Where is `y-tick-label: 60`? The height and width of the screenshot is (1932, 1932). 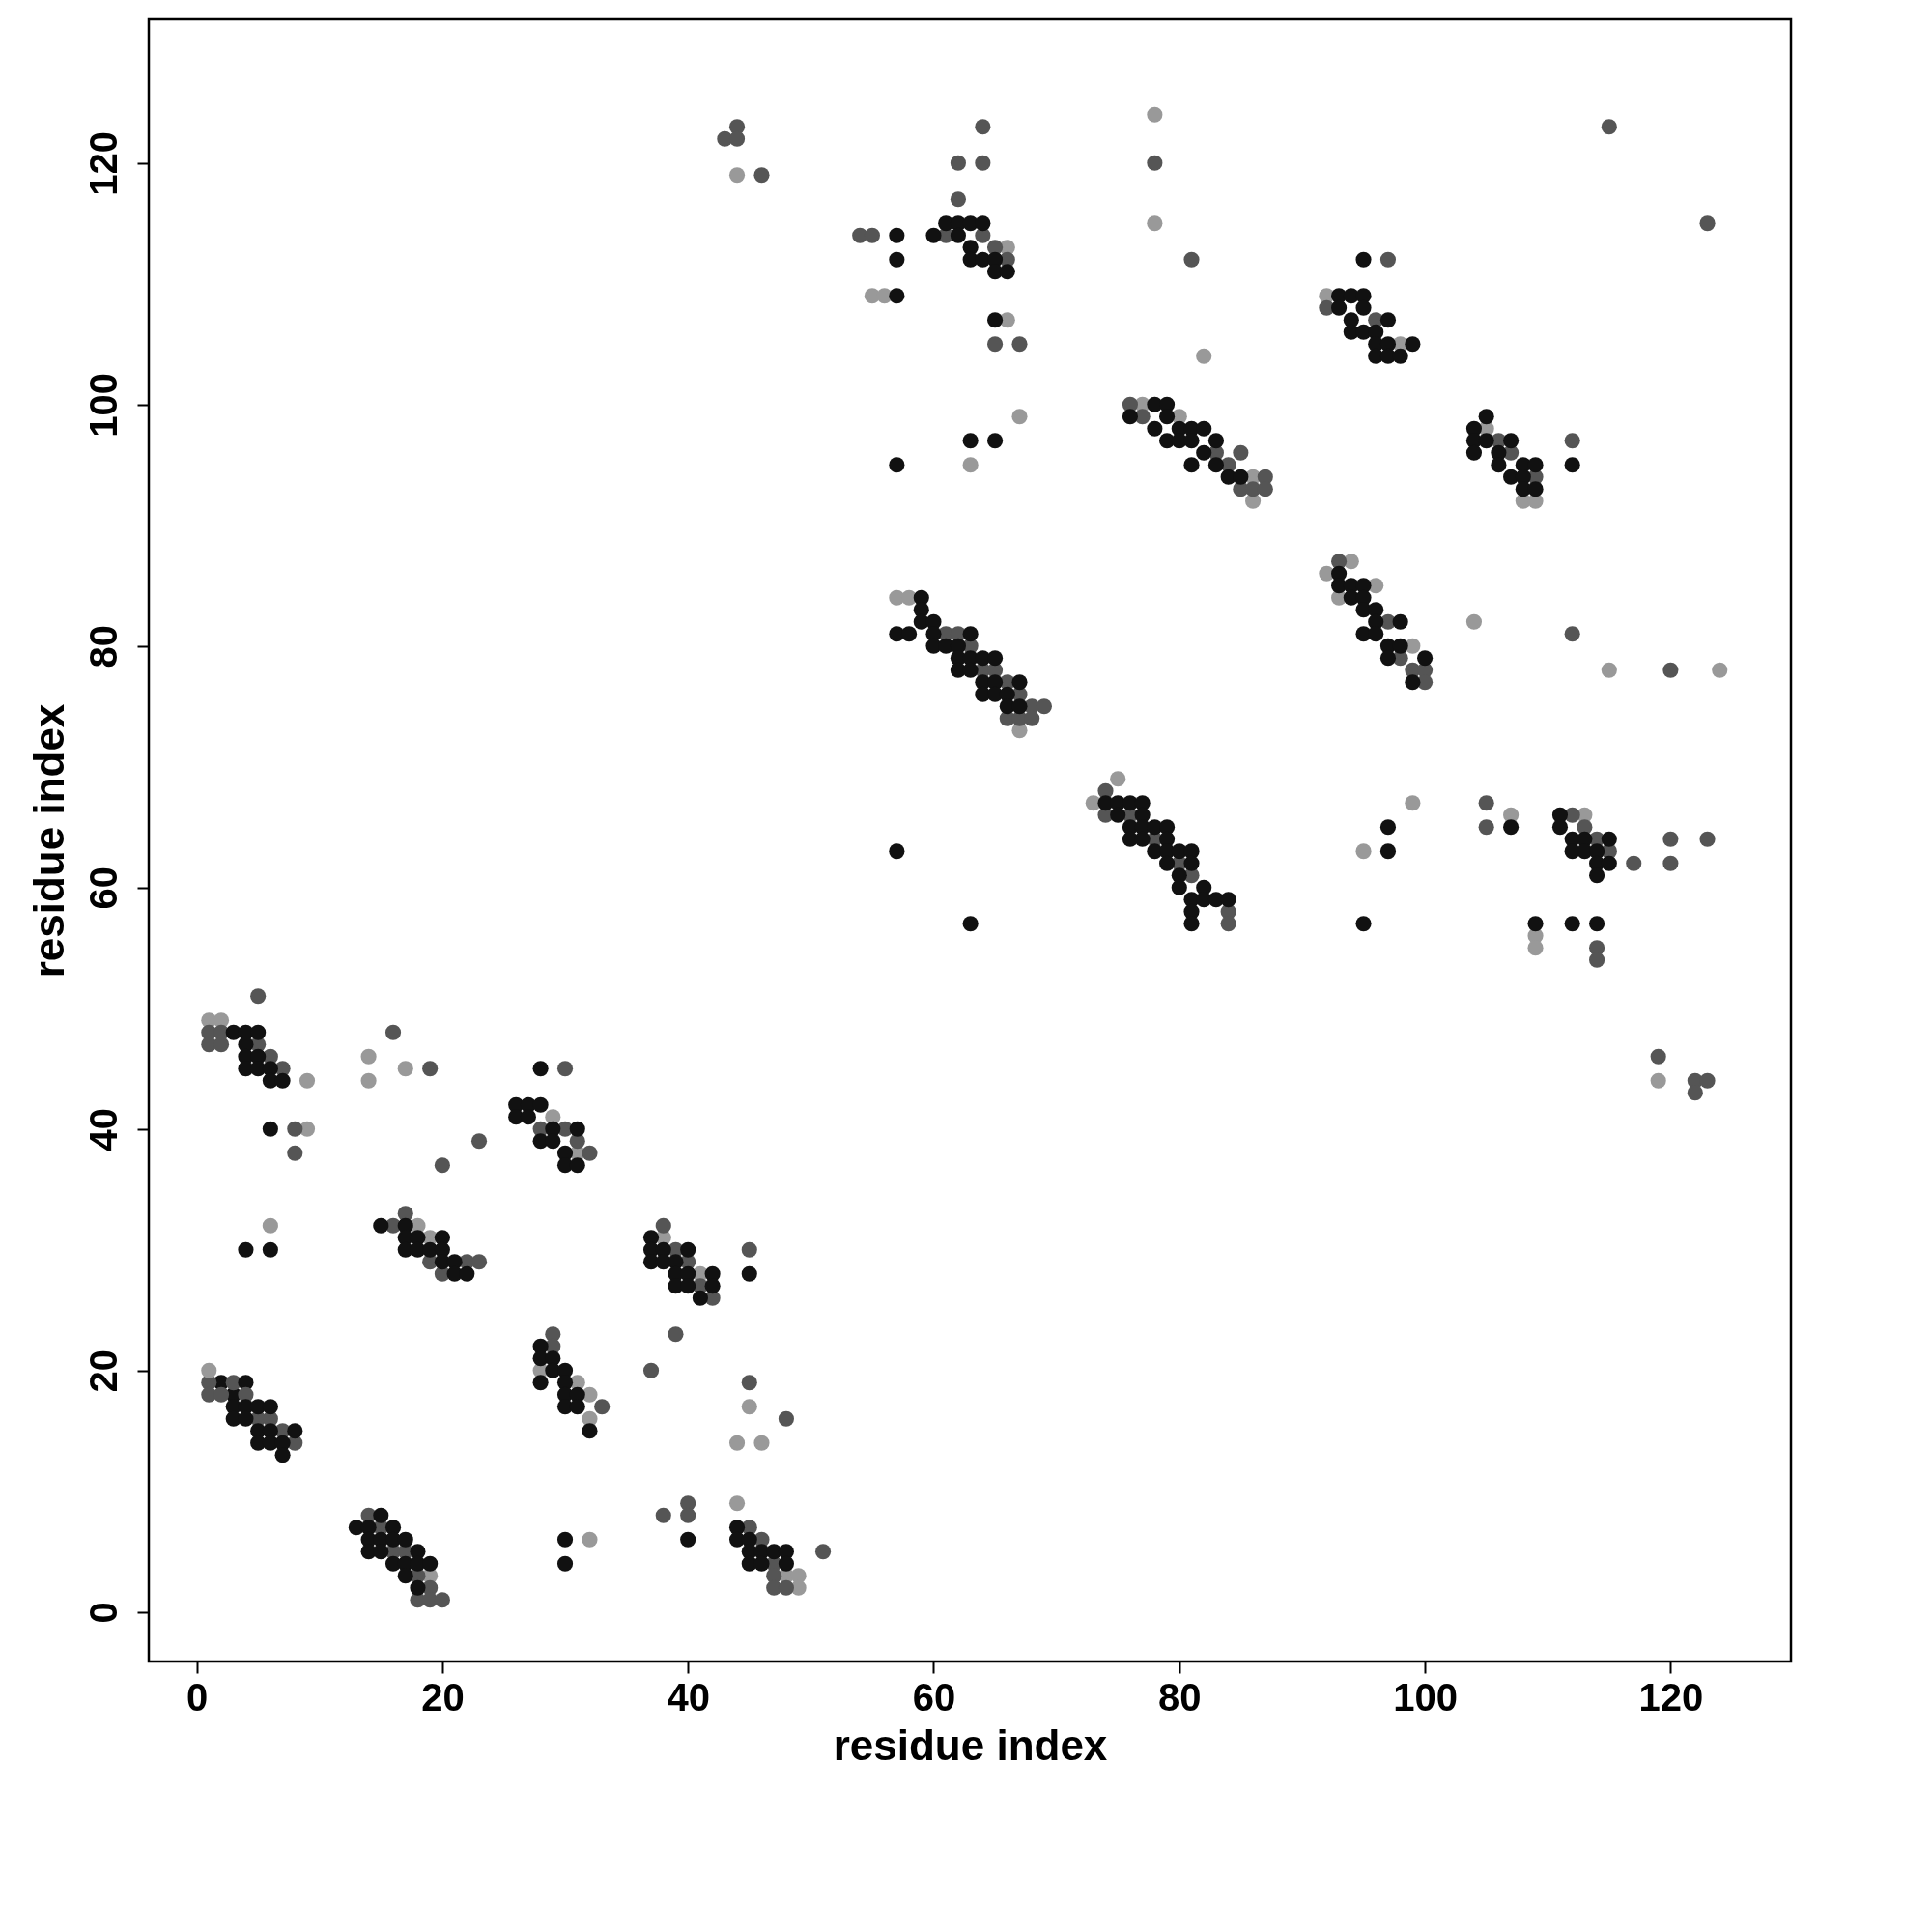 y-tick-label: 60 is located at coordinates (103, 888).